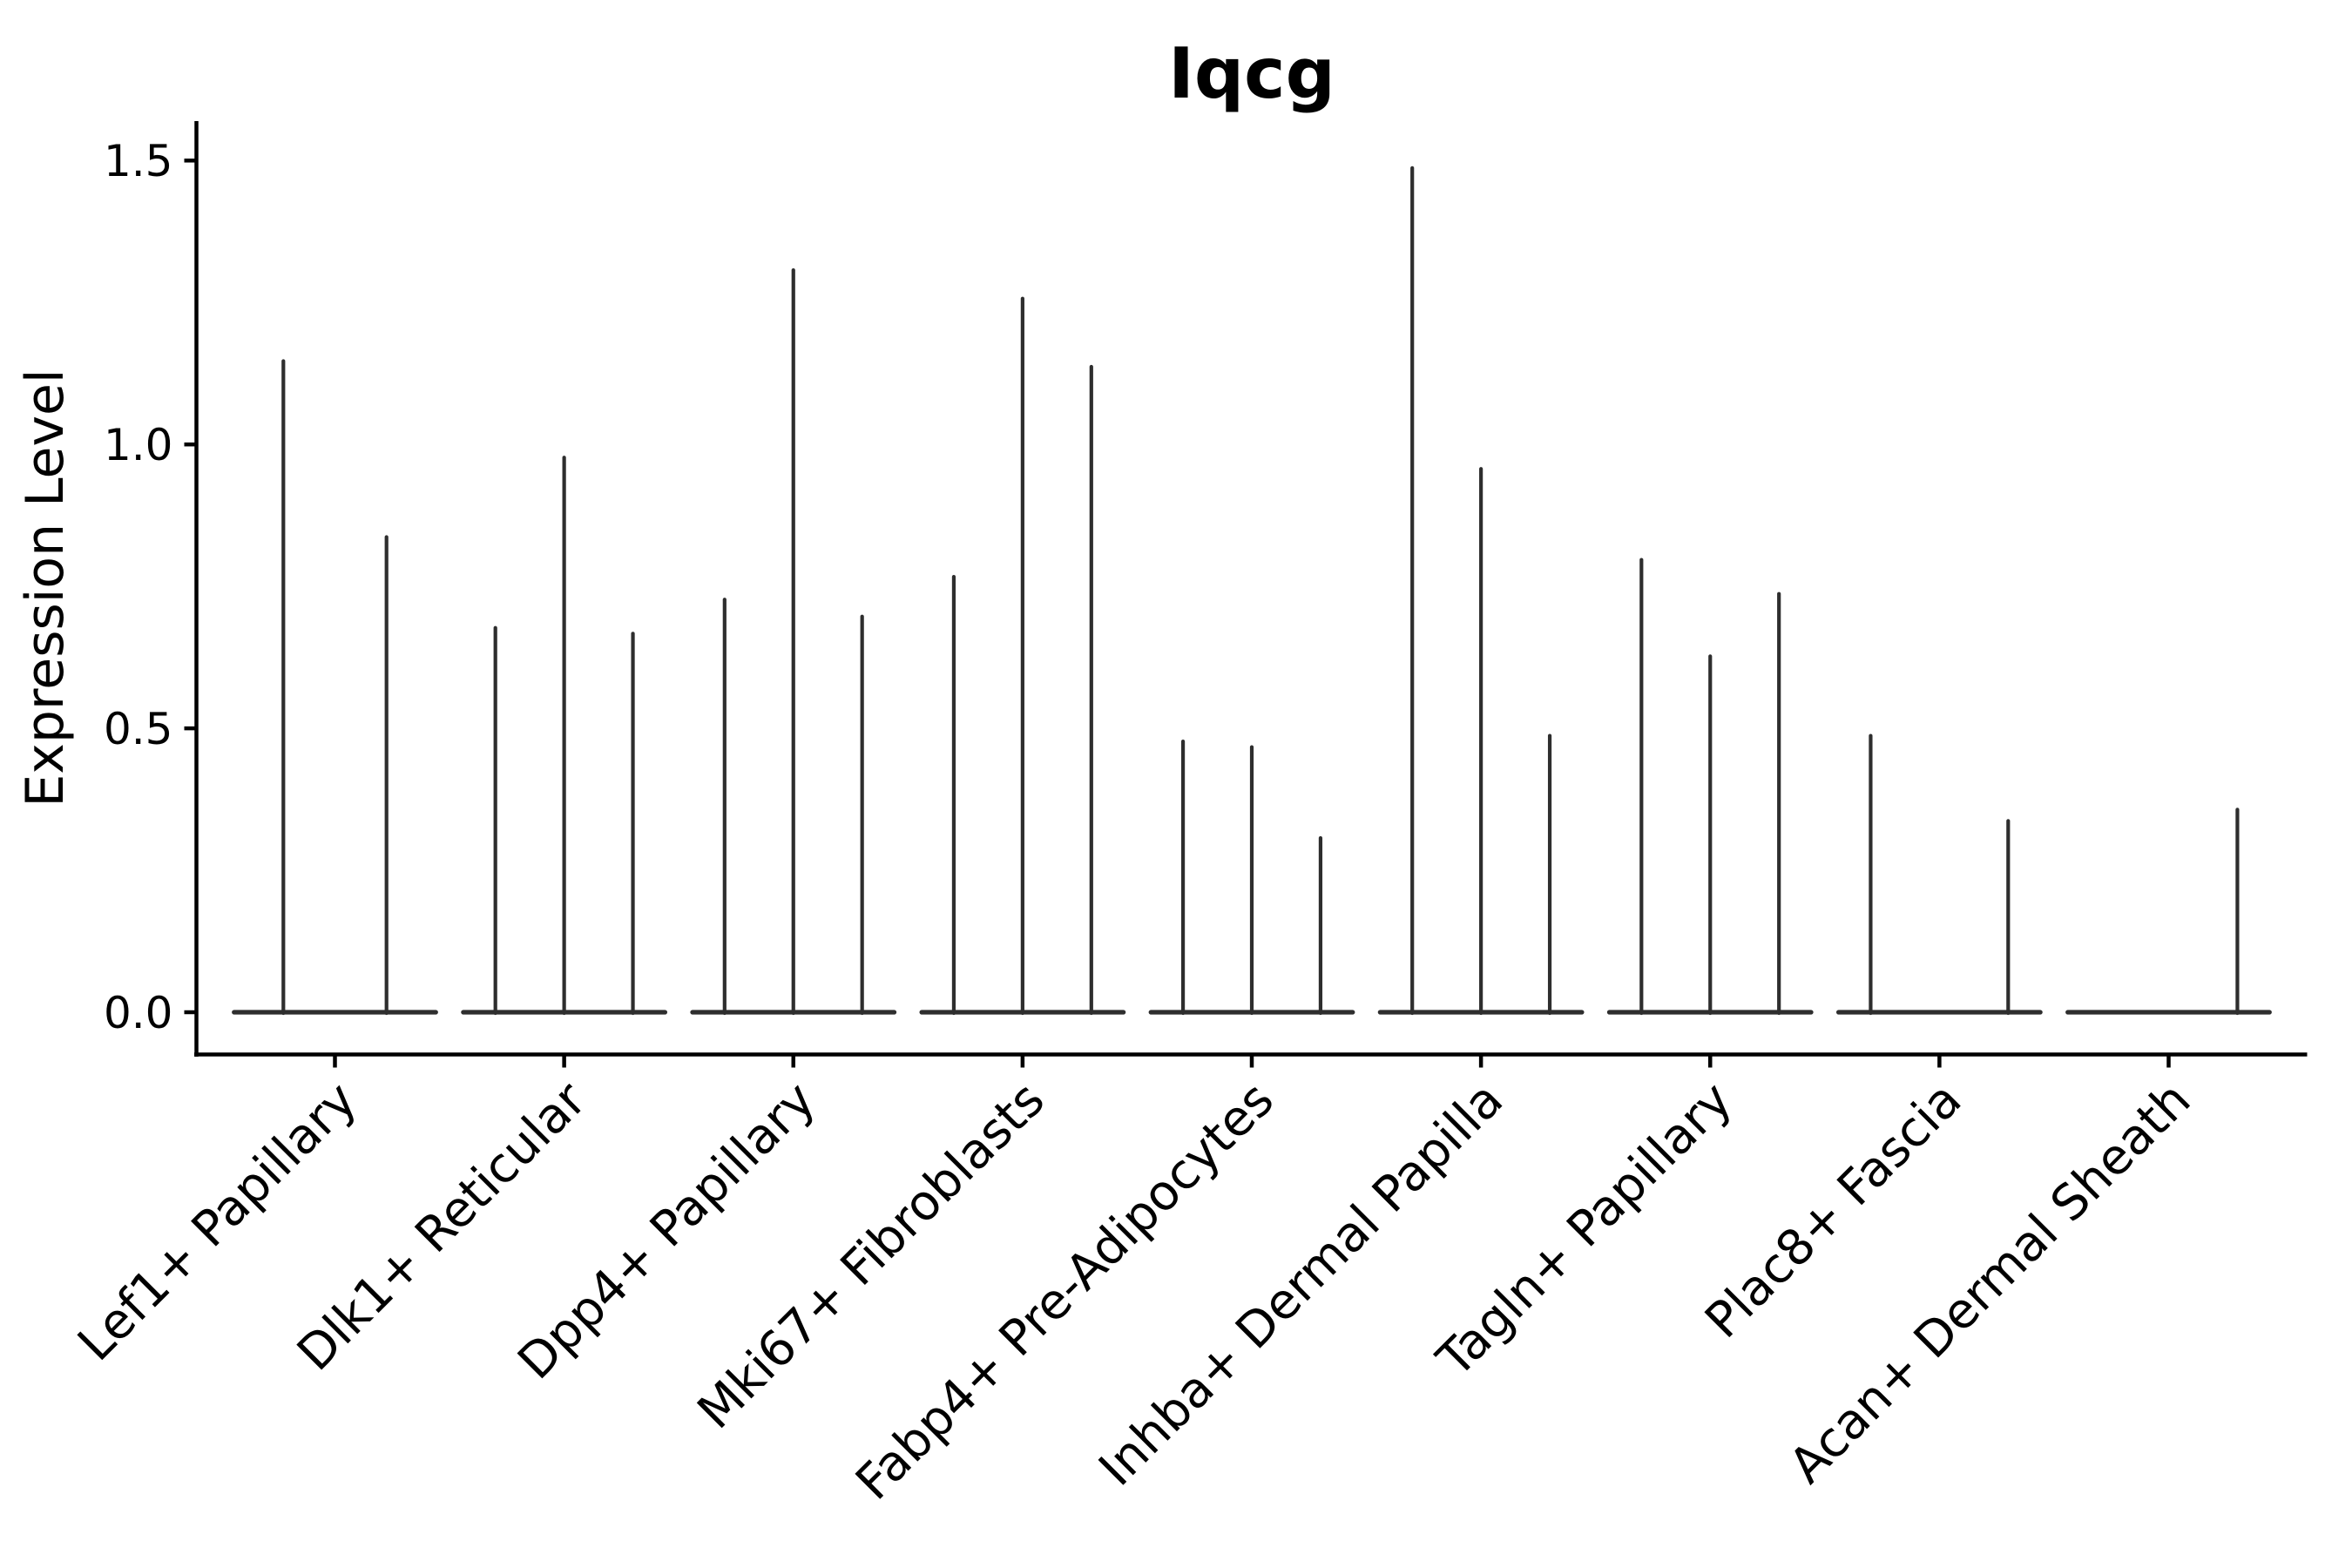 The image size is (2352, 1568). I want to click on y-tick-label: 1.0, so click(138, 445).